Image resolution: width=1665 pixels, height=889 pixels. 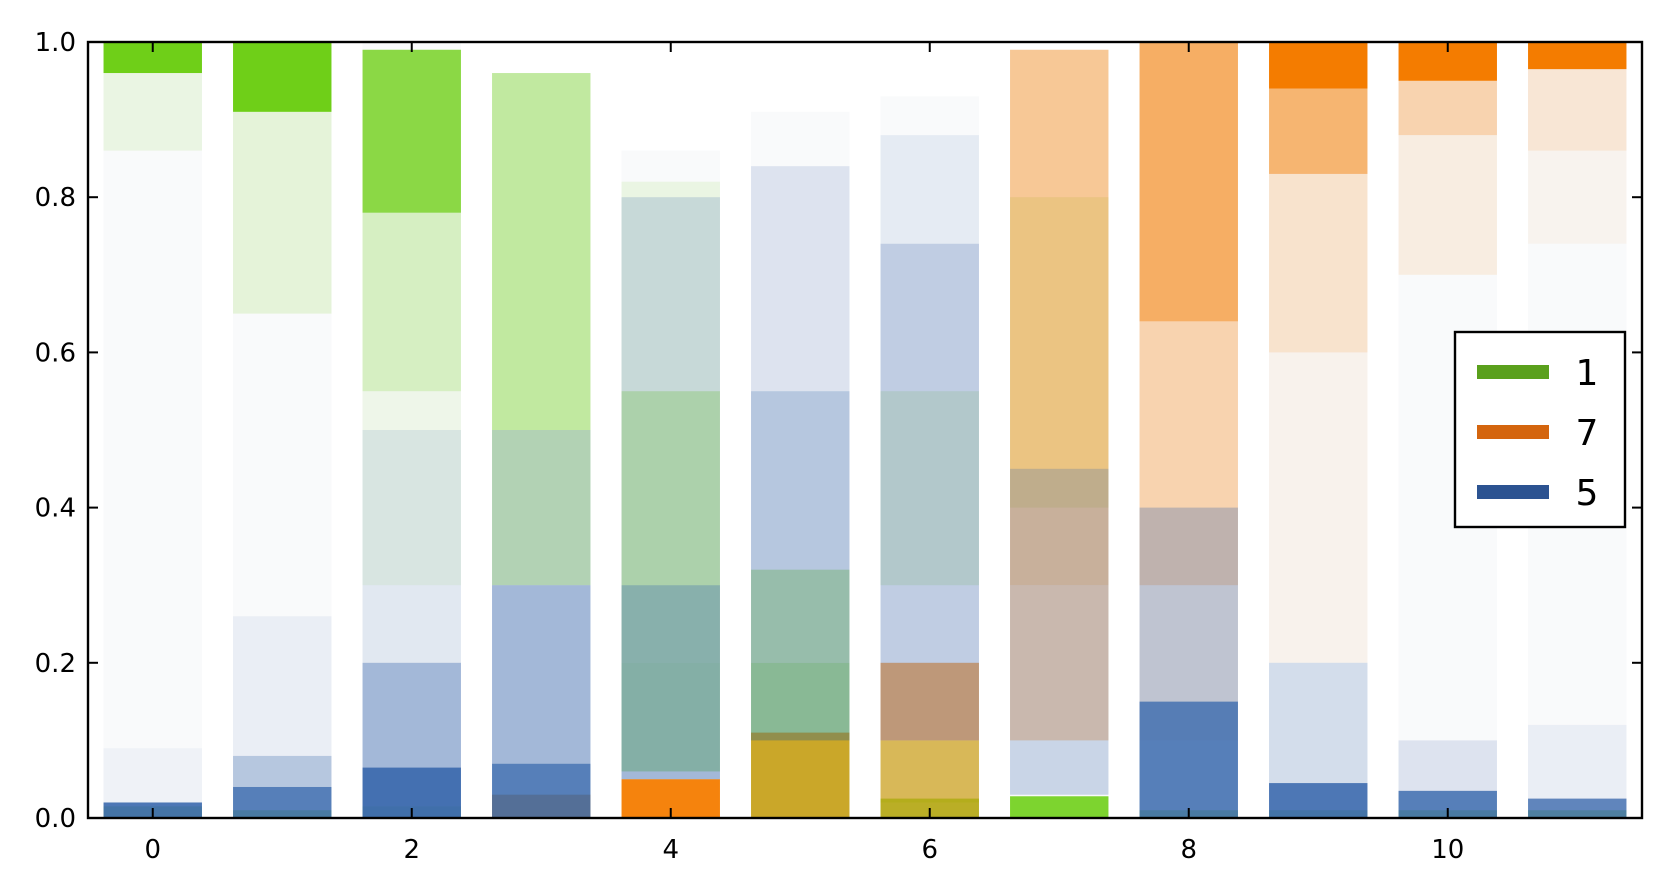 What do you see at coordinates (1587, 493) in the screenshot?
I see `legend-label: 5` at bounding box center [1587, 493].